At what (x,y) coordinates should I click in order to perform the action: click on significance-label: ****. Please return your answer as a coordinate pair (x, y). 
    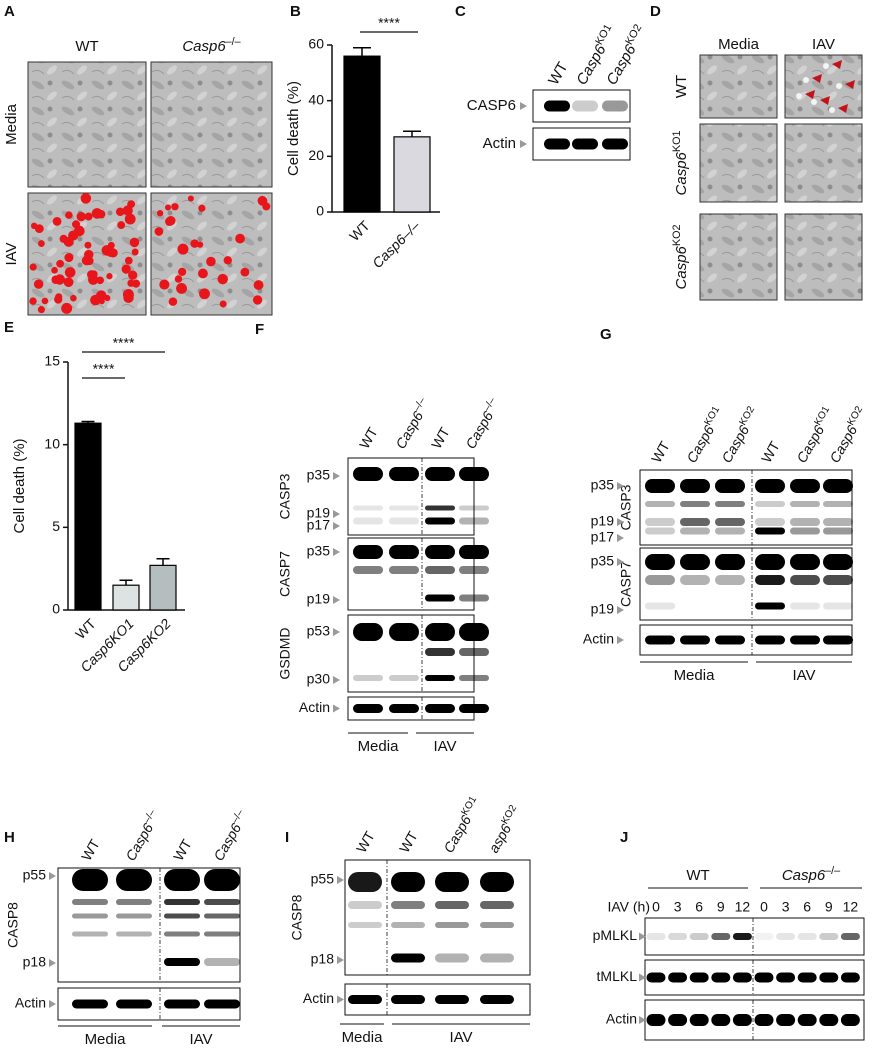
    Looking at the image, I should click on (389, 23).